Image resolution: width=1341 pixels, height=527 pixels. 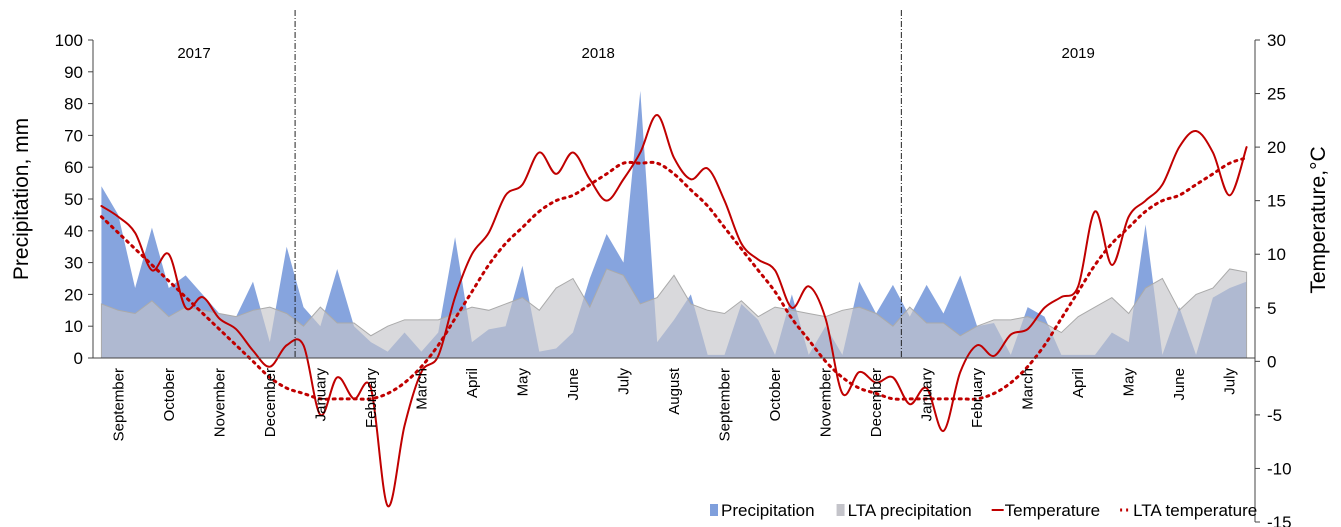 I want to click on y2-tick-label: -10, so click(x=1279, y=468).